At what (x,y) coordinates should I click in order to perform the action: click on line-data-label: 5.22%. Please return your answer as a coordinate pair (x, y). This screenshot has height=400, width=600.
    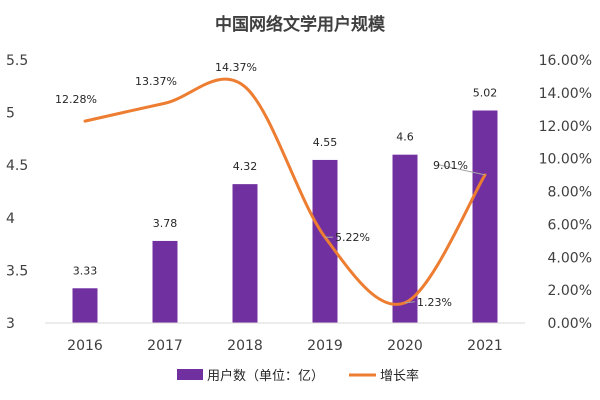
    Looking at the image, I should click on (352, 237).